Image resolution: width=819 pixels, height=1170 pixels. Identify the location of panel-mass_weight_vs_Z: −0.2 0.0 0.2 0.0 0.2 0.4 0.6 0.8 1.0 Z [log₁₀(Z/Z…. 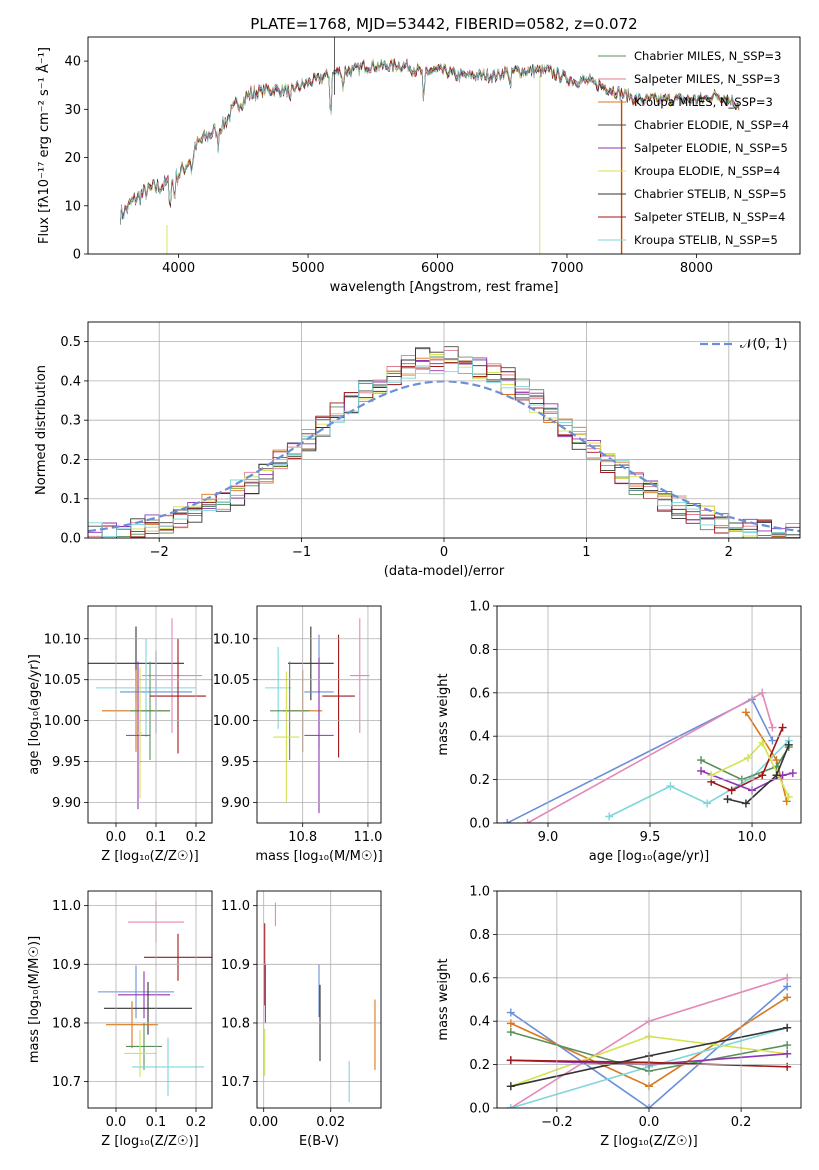
(619, 1017).